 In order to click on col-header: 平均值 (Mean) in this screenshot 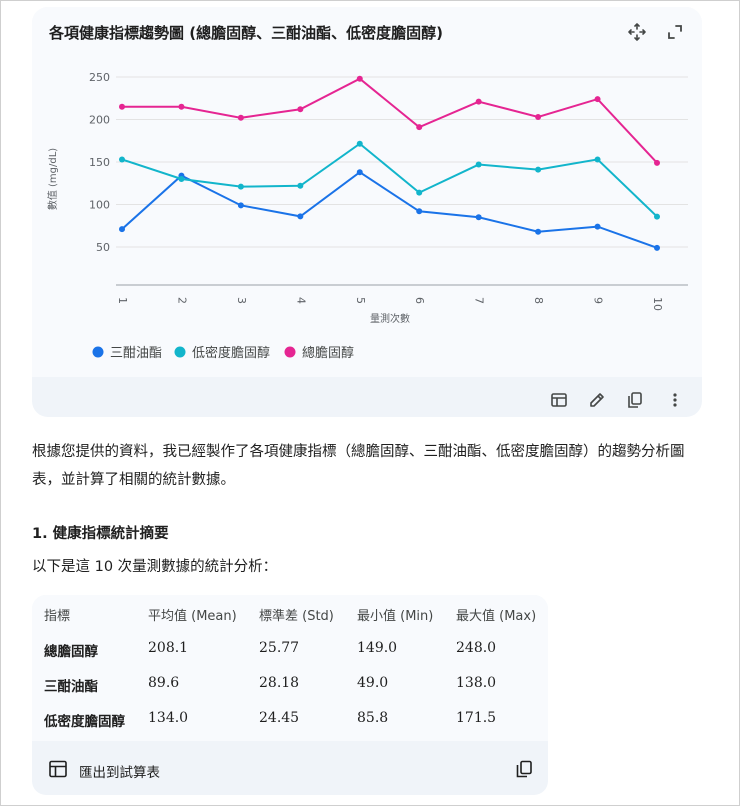, I will do `click(192, 616)`.